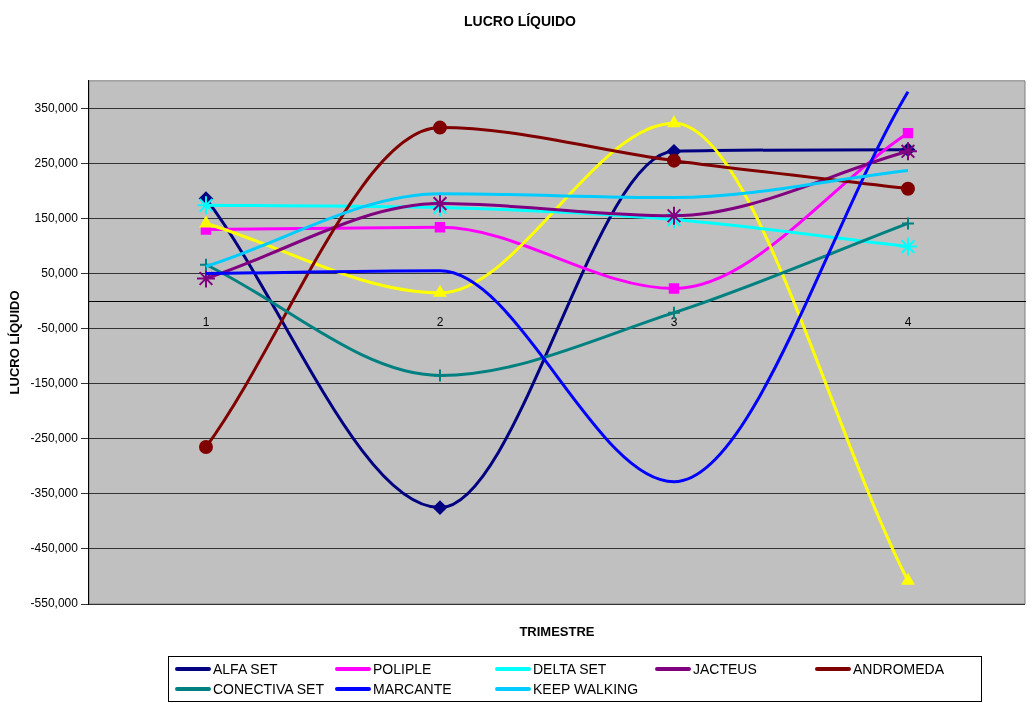 The width and height of the screenshot is (1036, 703). What do you see at coordinates (899, 669) in the screenshot?
I see `legend-label: ANDROMEDA` at bounding box center [899, 669].